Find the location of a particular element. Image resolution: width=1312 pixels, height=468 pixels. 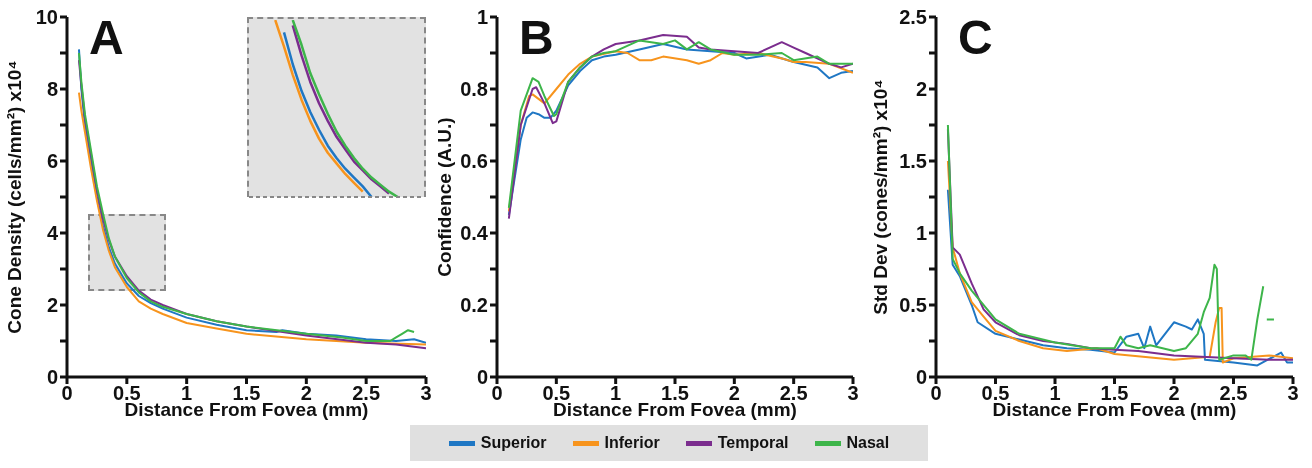

chart-title: A is located at coordinates (106, 37).